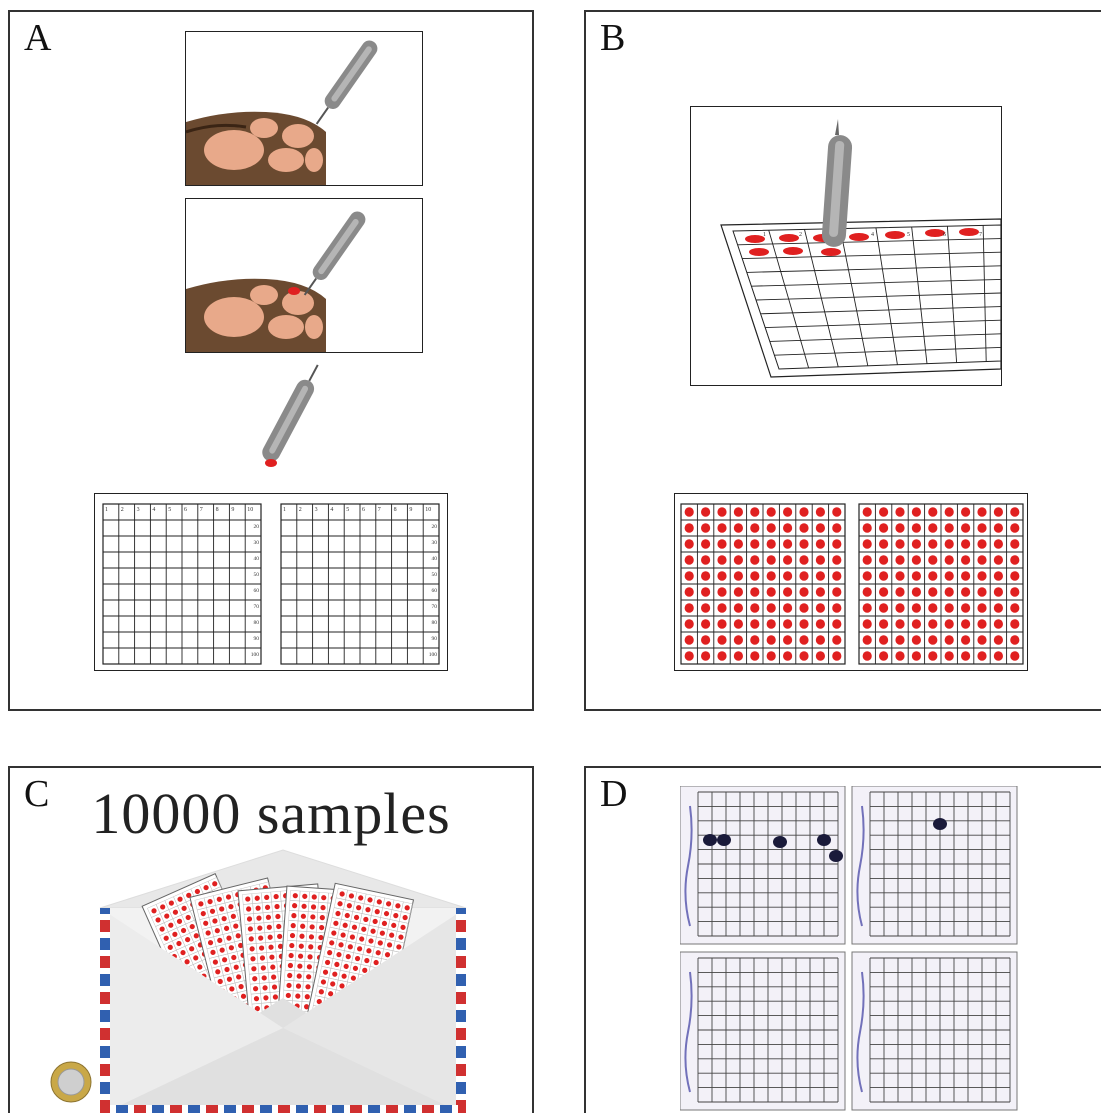  Describe the element at coordinates (613, 38) in the screenshot. I see `panel-b-letter: B` at that location.